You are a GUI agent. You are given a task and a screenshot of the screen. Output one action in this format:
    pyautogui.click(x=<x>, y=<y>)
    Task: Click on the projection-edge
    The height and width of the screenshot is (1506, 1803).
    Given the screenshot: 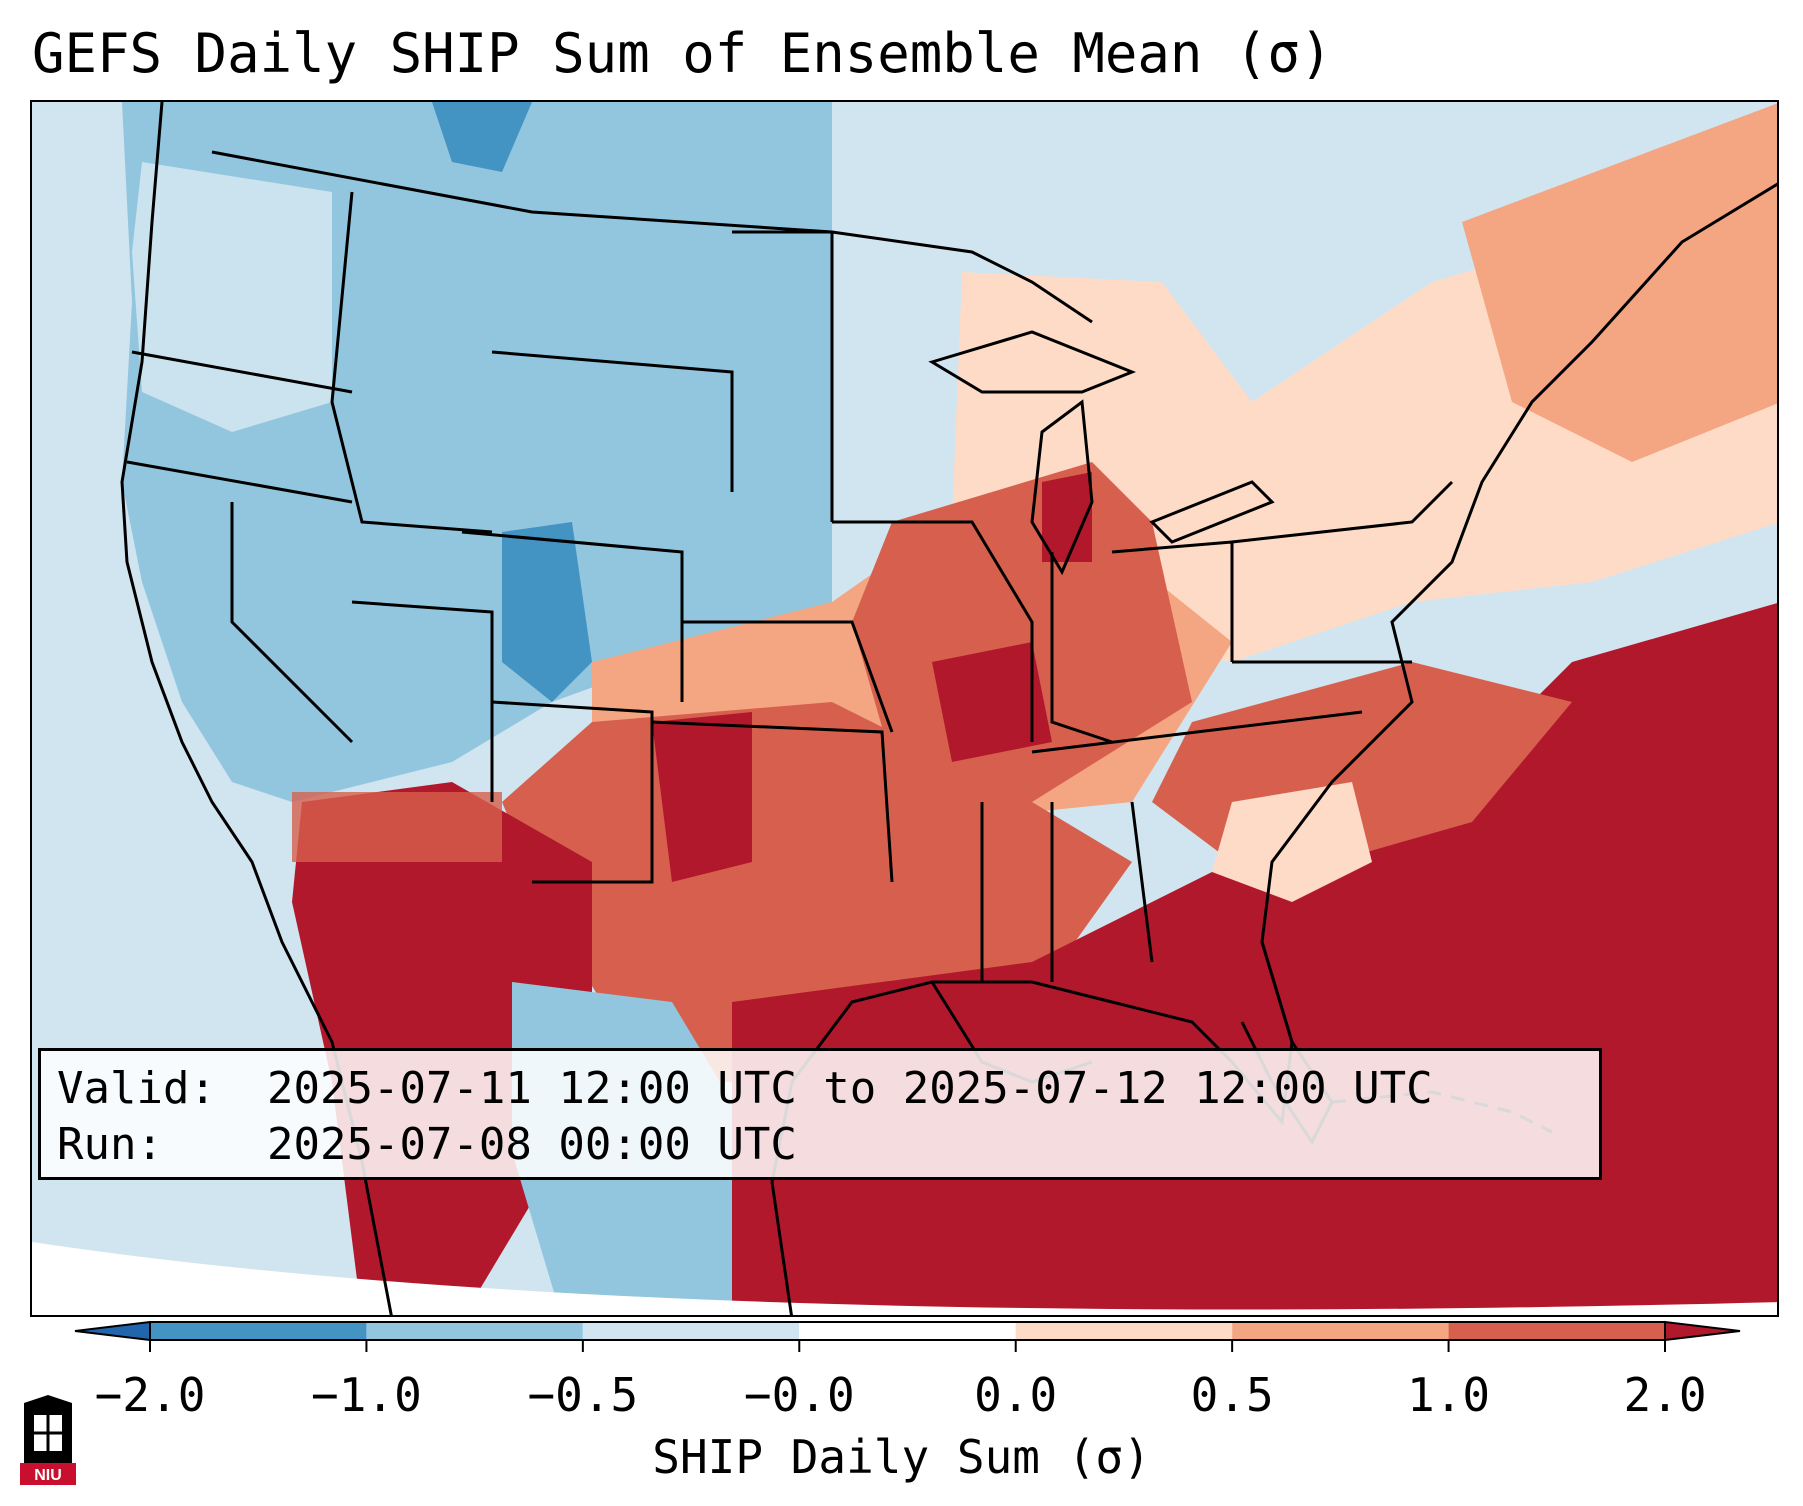 What is the action you would take?
    pyautogui.click(x=904, y=1278)
    